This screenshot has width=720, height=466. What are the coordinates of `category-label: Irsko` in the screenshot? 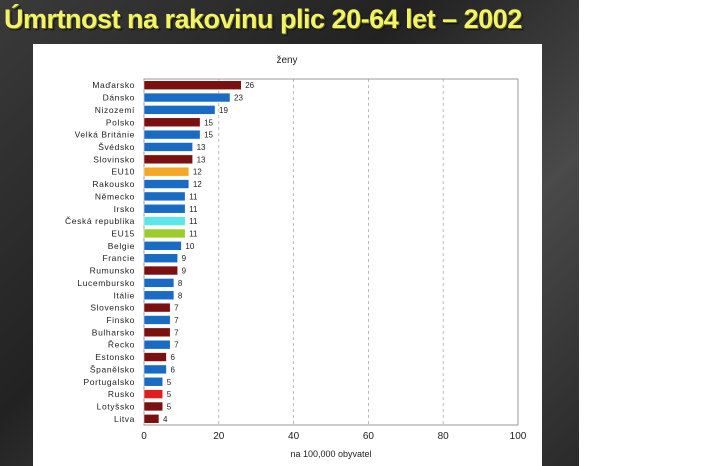 It's located at (124, 209).